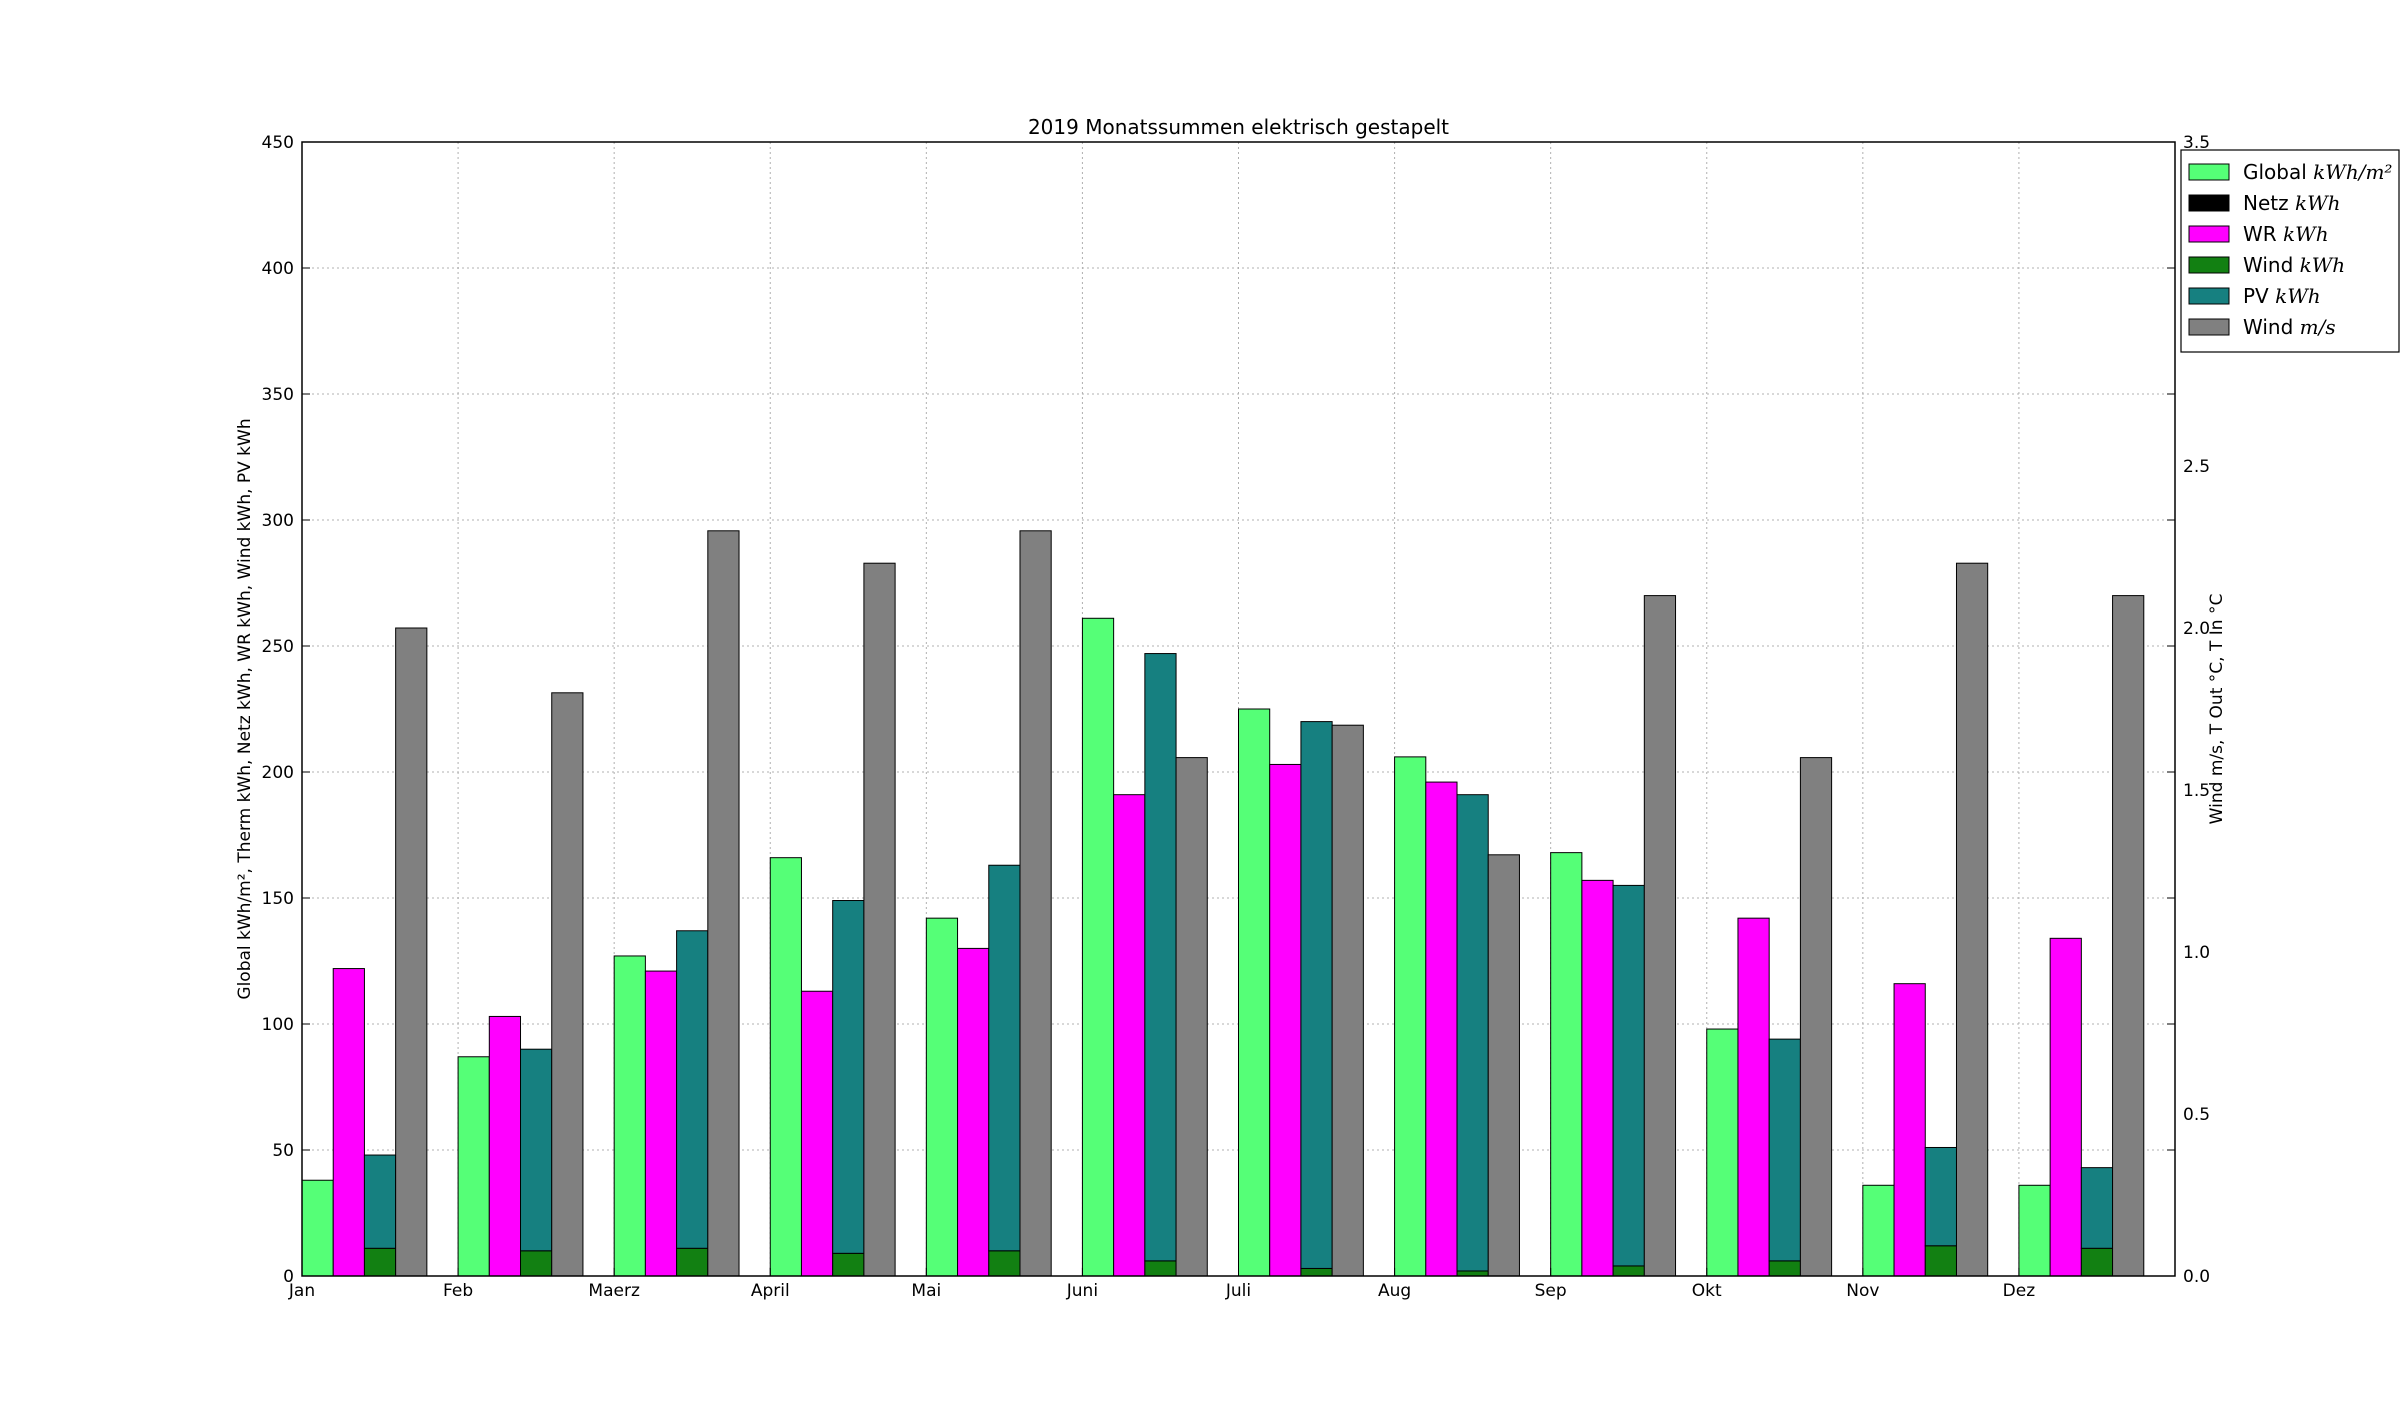 The width and height of the screenshot is (2400, 1411). Describe the element at coordinates (2289, 327) in the screenshot. I see `legend-label: Wind m/s` at that location.